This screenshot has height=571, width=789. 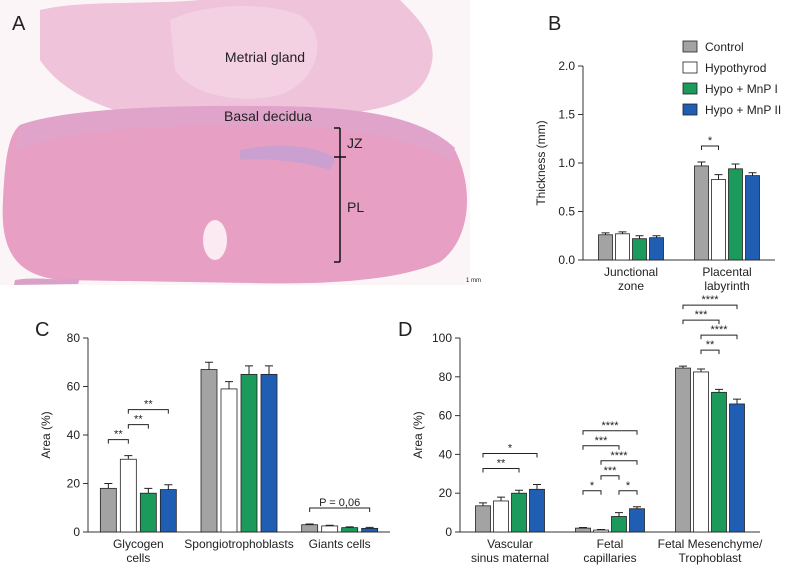 What do you see at coordinates (566, 260) in the screenshot?
I see `y-tick-label: 0.0` at bounding box center [566, 260].